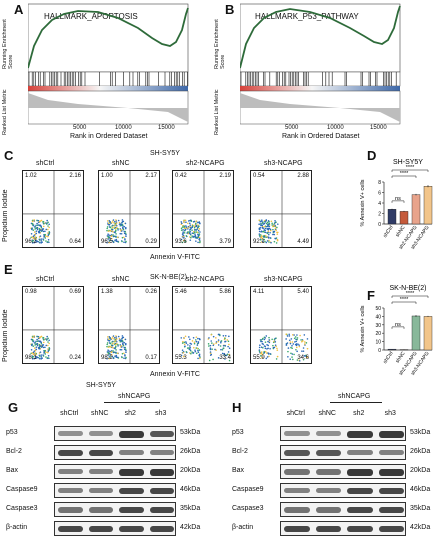  Describe the element at coordinates (31, 242) in the screenshot. I see `quadrant-value-ll: 96.2` at that location.